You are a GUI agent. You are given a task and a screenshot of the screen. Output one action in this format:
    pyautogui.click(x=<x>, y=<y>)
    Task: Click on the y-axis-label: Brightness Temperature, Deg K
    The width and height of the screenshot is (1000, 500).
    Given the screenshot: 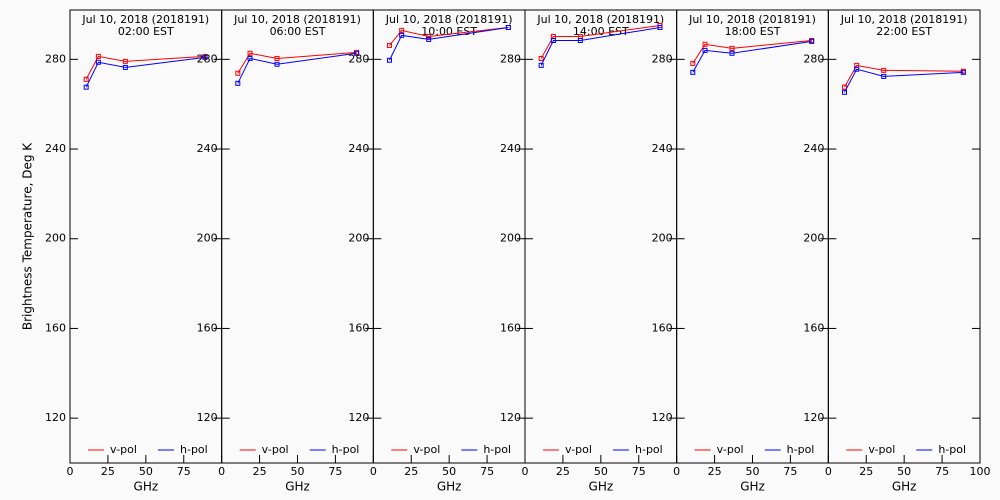 What is the action you would take?
    pyautogui.click(x=28, y=236)
    